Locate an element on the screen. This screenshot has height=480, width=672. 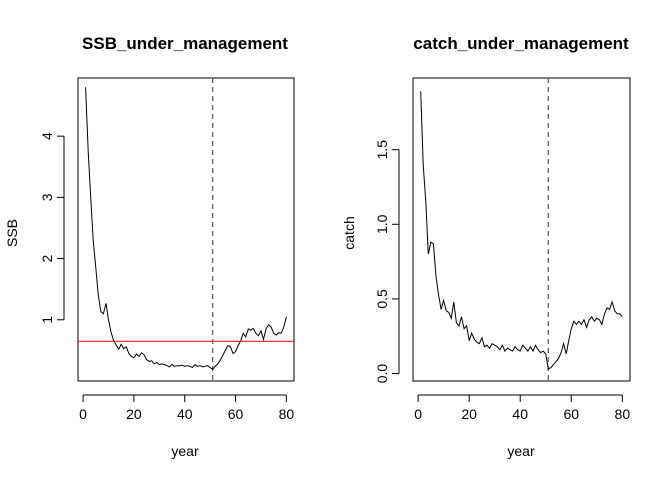
y-tick-label: 0.0 is located at coordinates (382, 374).